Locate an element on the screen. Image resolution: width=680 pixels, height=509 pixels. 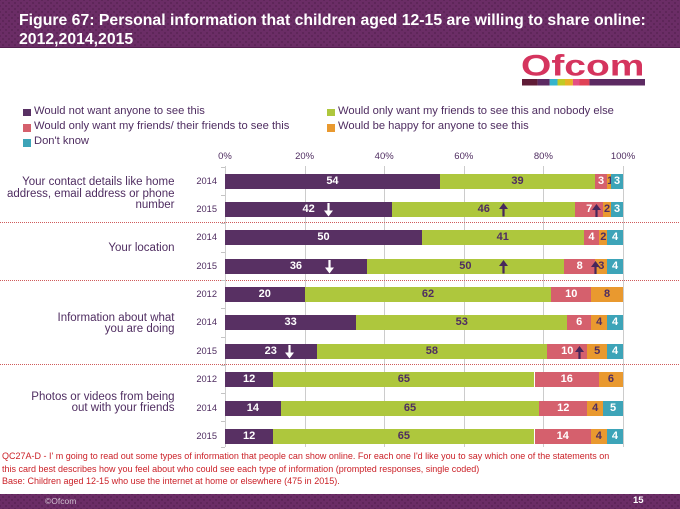
svg-text: Ofcom is located at coordinates (582, 67).